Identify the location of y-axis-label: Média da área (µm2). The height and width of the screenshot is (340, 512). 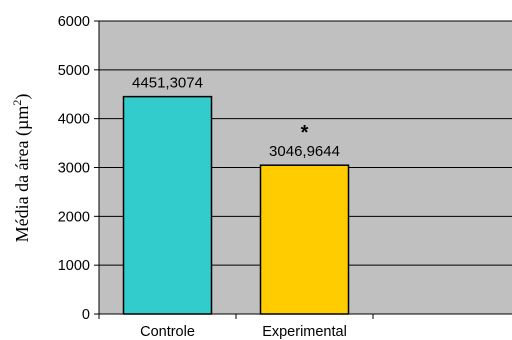
(21, 168).